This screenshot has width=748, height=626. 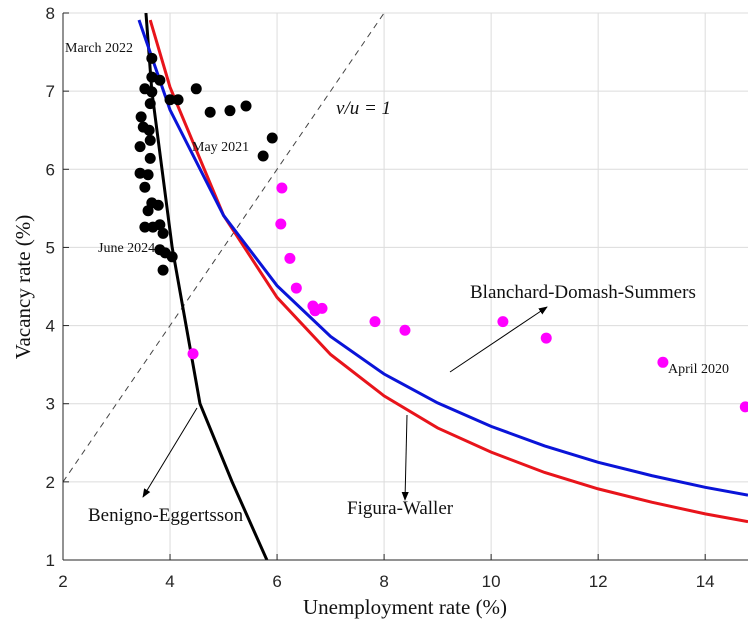 What do you see at coordinates (50, 169) in the screenshot?
I see `y-tick-label: 6` at bounding box center [50, 169].